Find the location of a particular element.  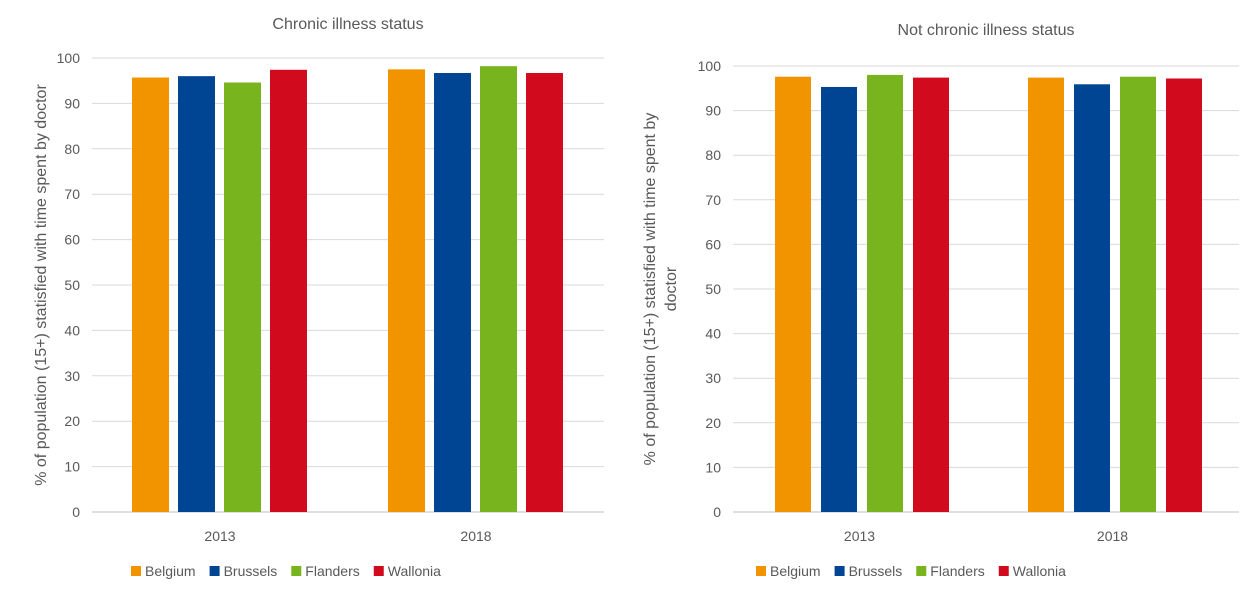

chart-title: Chronic illness status is located at coordinates (347, 24).